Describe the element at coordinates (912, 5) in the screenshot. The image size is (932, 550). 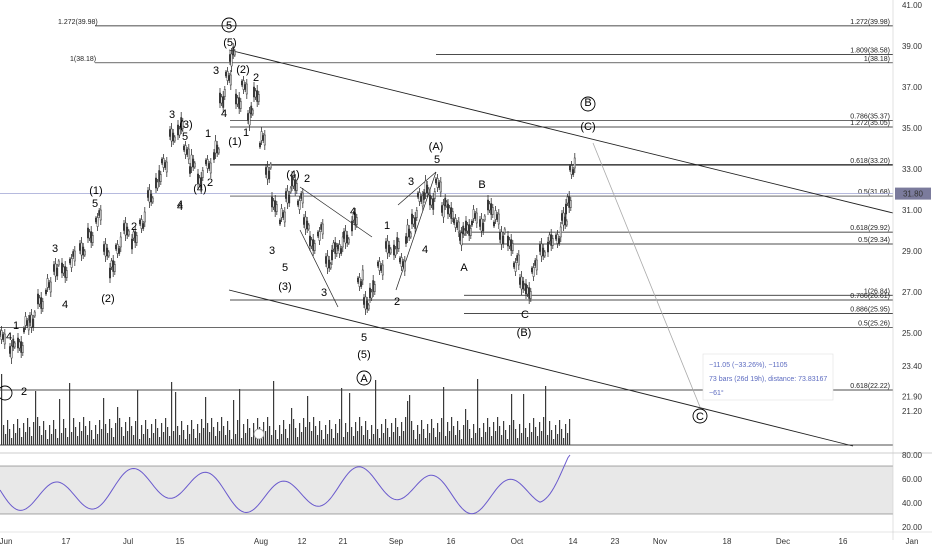
I see `price-tick-label: 41.00` at that location.